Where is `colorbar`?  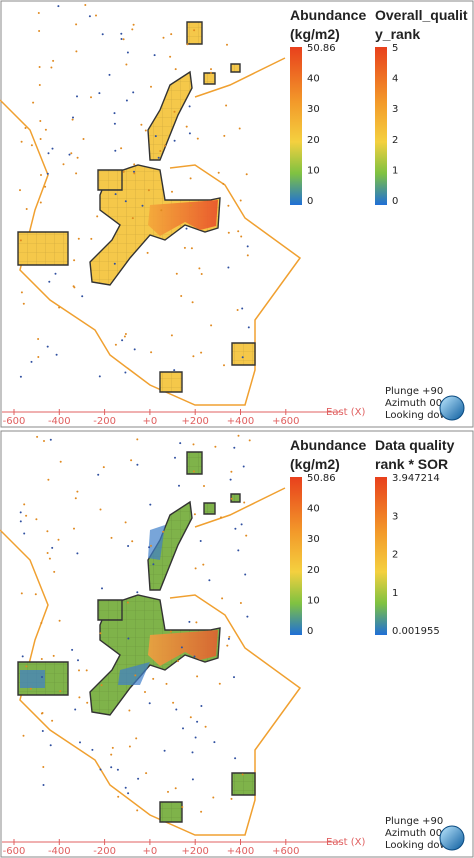 colorbar is located at coordinates (296, 556).